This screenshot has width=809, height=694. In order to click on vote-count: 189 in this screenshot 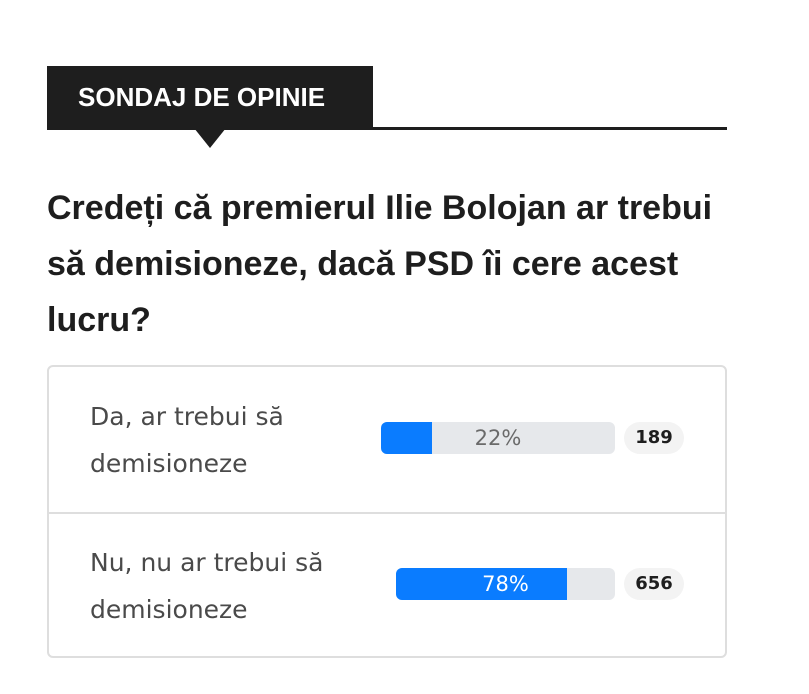, I will do `click(654, 438)`.